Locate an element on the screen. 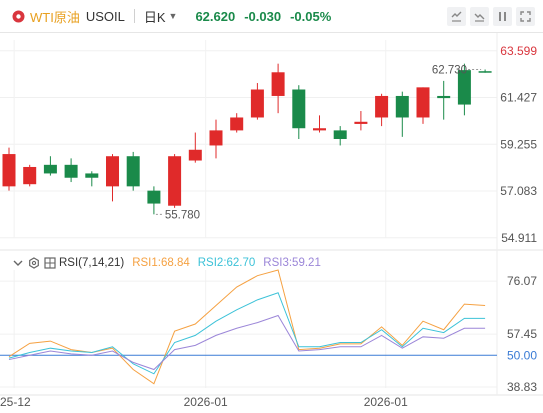 The height and width of the screenshot is (413, 543). instrument-symbol: USOIL is located at coordinates (105, 16).